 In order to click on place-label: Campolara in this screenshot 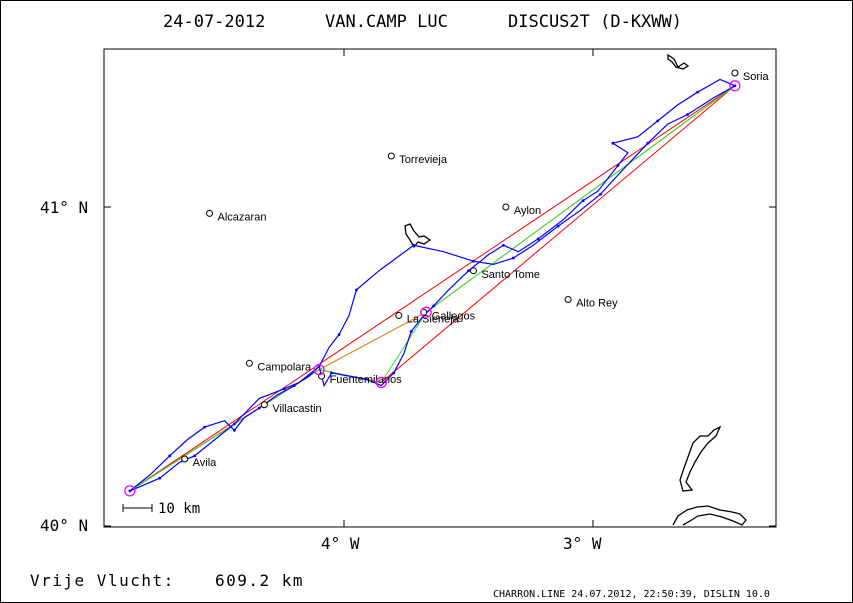, I will do `click(284, 367)`.